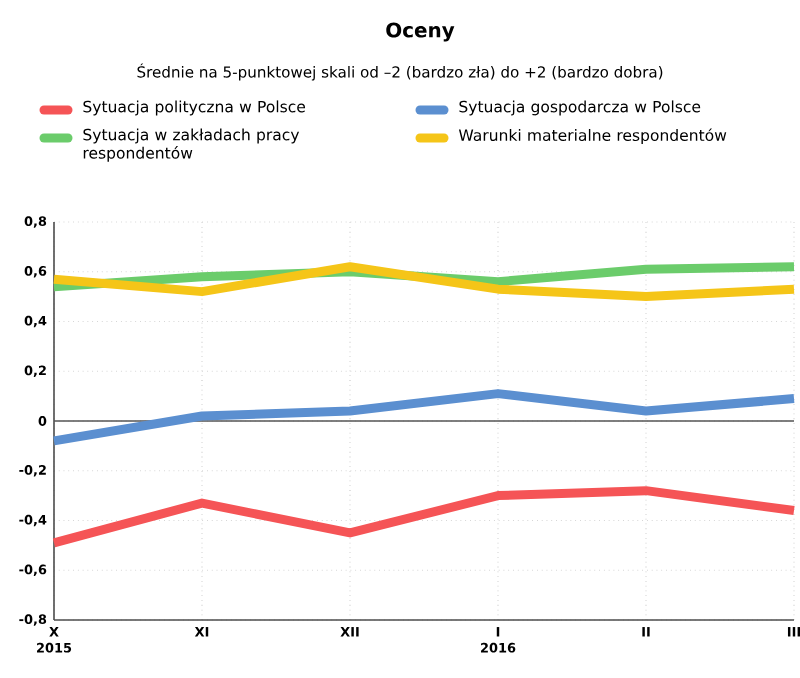 Image resolution: width=800 pixels, height=678 pixels. I want to click on chart-title: Oceny, so click(420, 32).